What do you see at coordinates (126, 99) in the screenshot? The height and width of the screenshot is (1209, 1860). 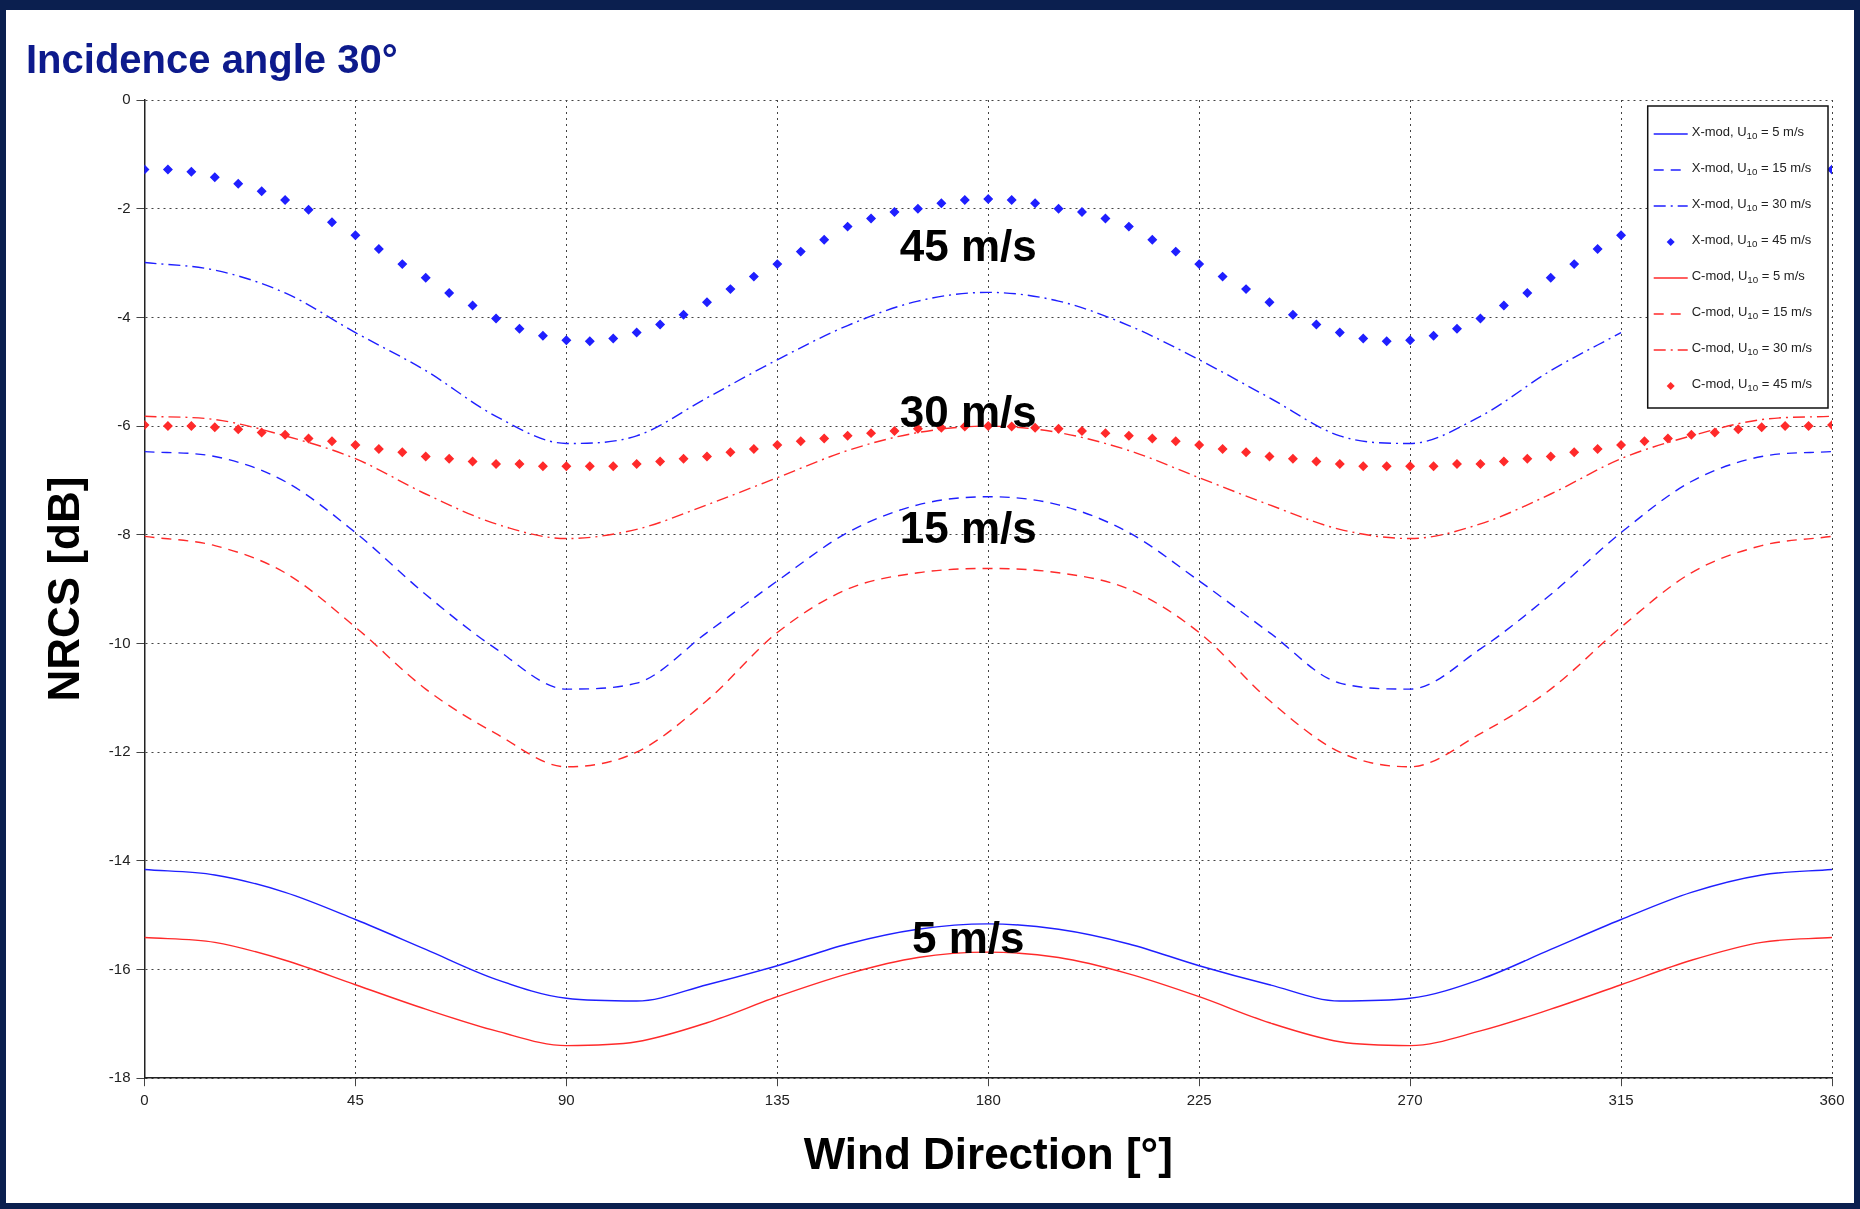 I see `y-tick-label: 0` at bounding box center [126, 99].